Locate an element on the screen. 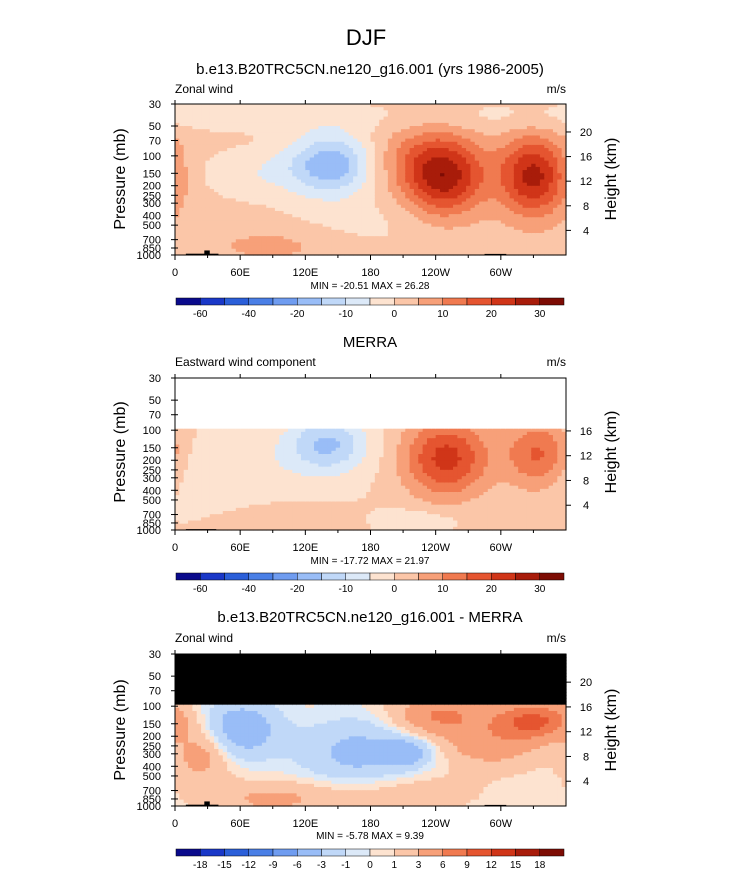 The height and width of the screenshot is (871, 733). colorbar-swatch is located at coordinates (285, 301).